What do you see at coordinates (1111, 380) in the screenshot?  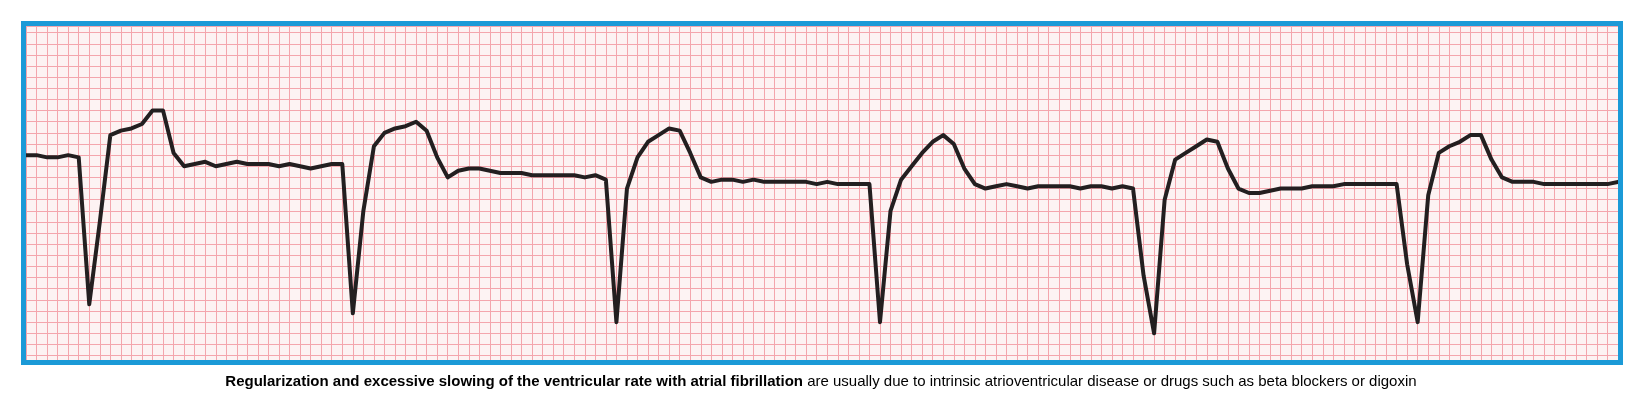 I see `text: are usually due to intrinsic atrioventricular disease or drugs such as beta blockers or digoxin` at bounding box center [1111, 380].